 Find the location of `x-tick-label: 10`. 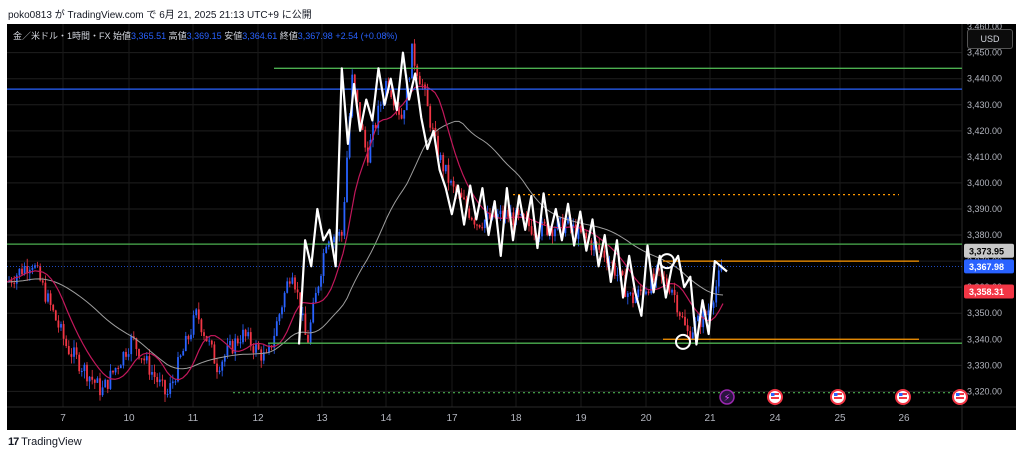

x-tick-label: 10 is located at coordinates (129, 418).